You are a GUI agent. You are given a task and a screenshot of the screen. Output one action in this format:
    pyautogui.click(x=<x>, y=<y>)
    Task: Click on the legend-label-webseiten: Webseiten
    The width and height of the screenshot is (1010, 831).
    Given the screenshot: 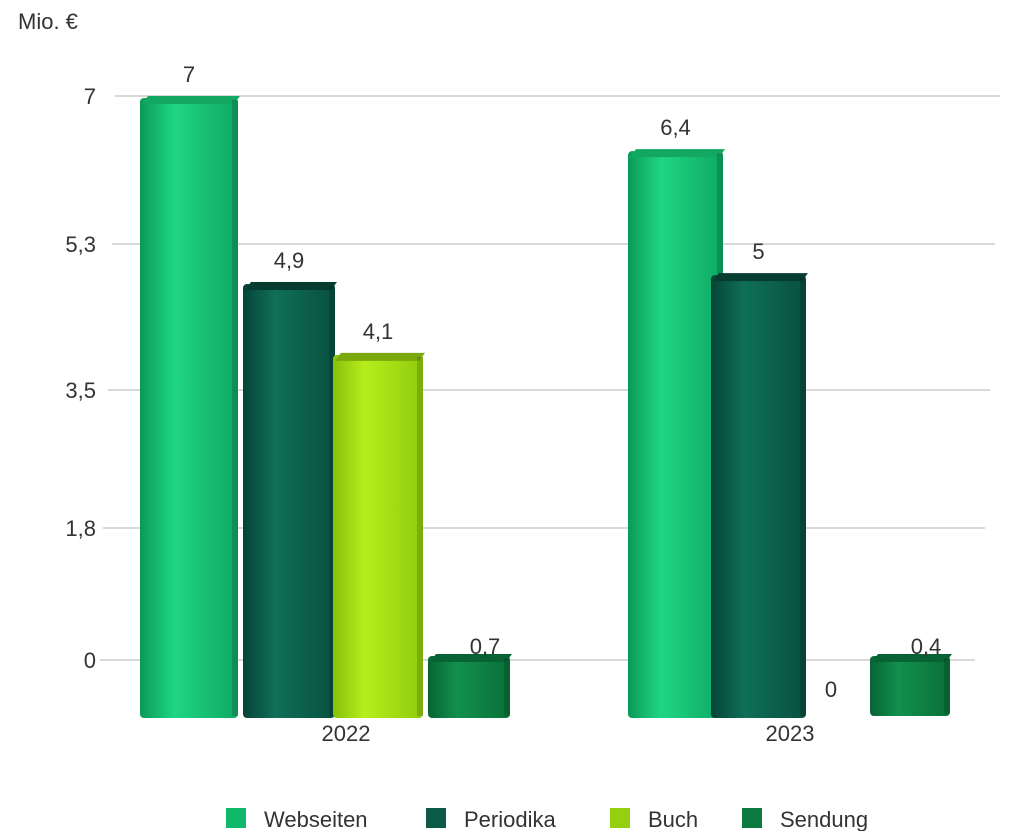 What is the action you would take?
    pyautogui.click(x=316, y=819)
    